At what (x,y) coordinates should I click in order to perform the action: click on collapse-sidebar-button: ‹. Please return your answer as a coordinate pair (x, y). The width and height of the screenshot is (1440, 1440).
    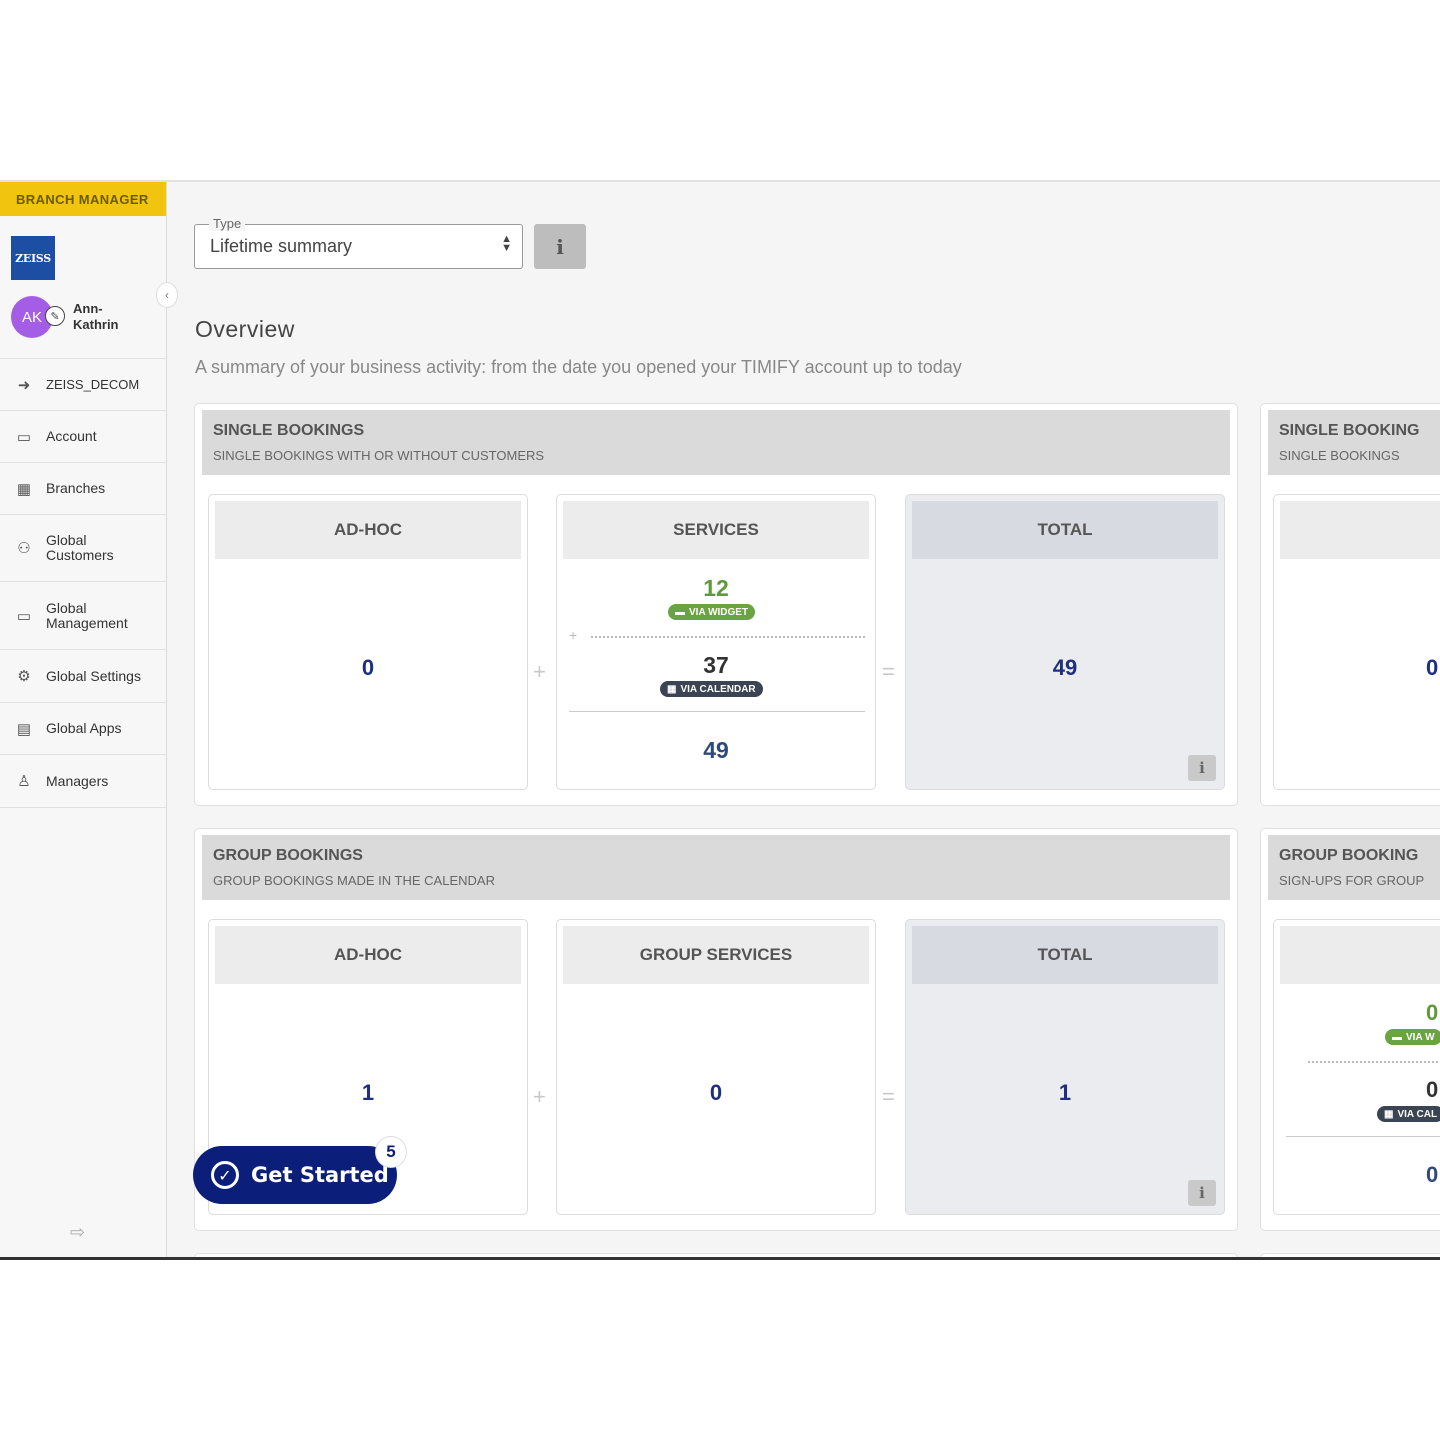
    Looking at the image, I should click on (167, 295).